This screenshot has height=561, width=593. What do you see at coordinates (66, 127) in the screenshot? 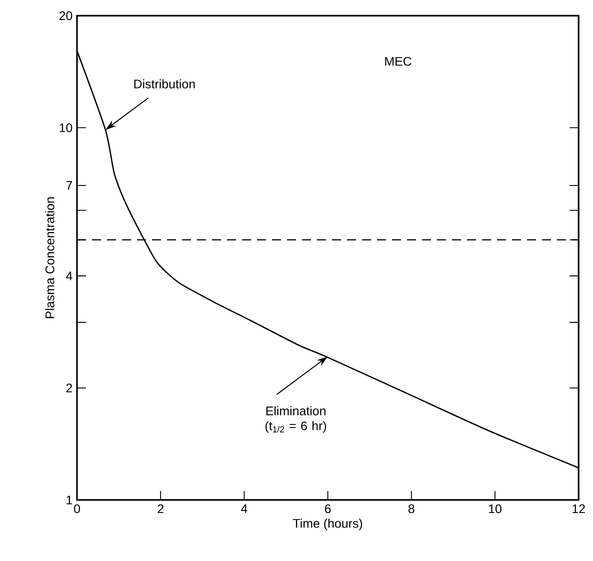
I see `y-tick-label: 10` at bounding box center [66, 127].